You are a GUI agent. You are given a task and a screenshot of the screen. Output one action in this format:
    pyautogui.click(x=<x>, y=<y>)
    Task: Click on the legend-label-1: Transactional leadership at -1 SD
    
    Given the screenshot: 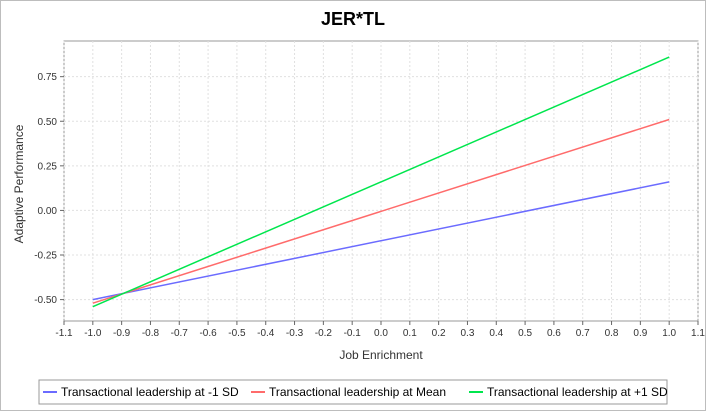 What is the action you would take?
    pyautogui.click(x=150, y=392)
    